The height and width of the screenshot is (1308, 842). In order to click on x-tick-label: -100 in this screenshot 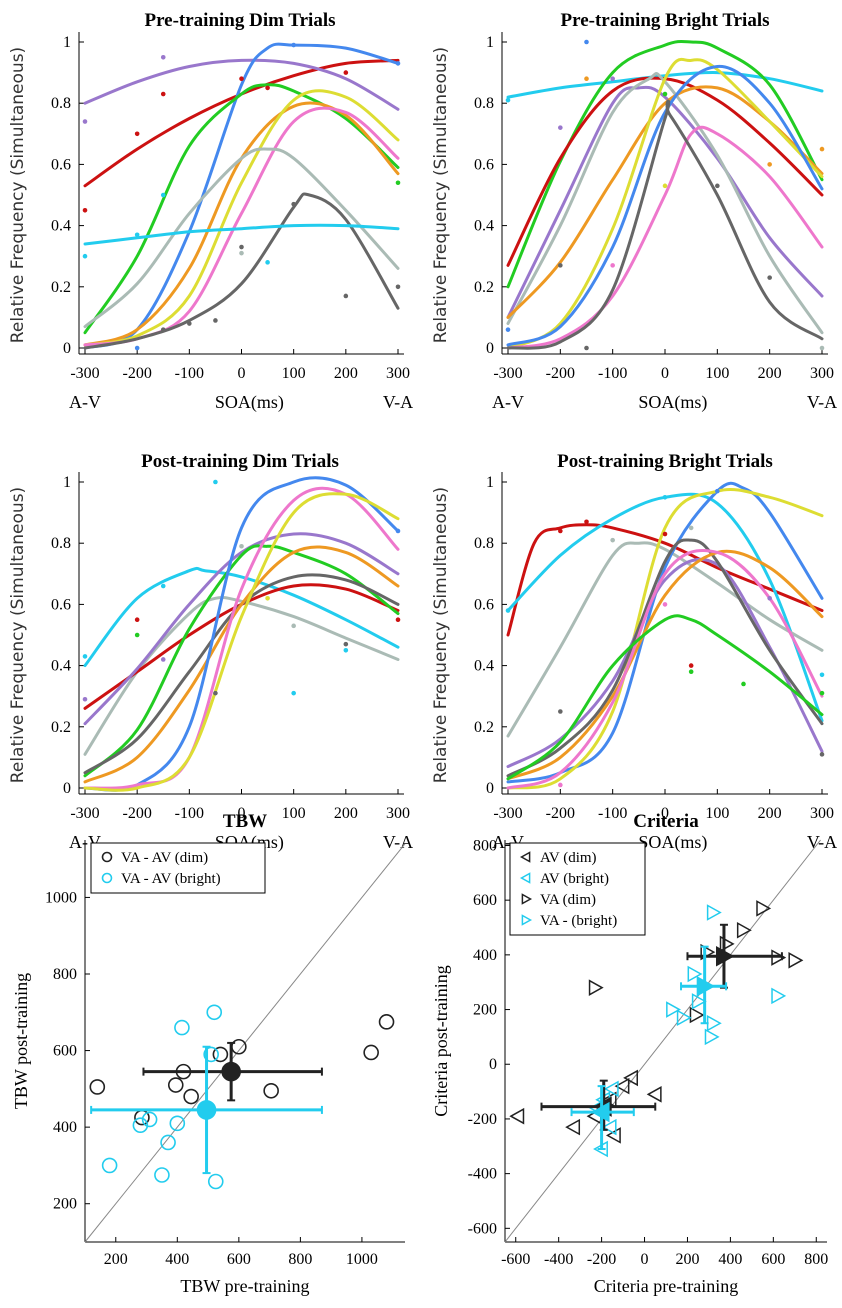, I will do `click(189, 813)`.